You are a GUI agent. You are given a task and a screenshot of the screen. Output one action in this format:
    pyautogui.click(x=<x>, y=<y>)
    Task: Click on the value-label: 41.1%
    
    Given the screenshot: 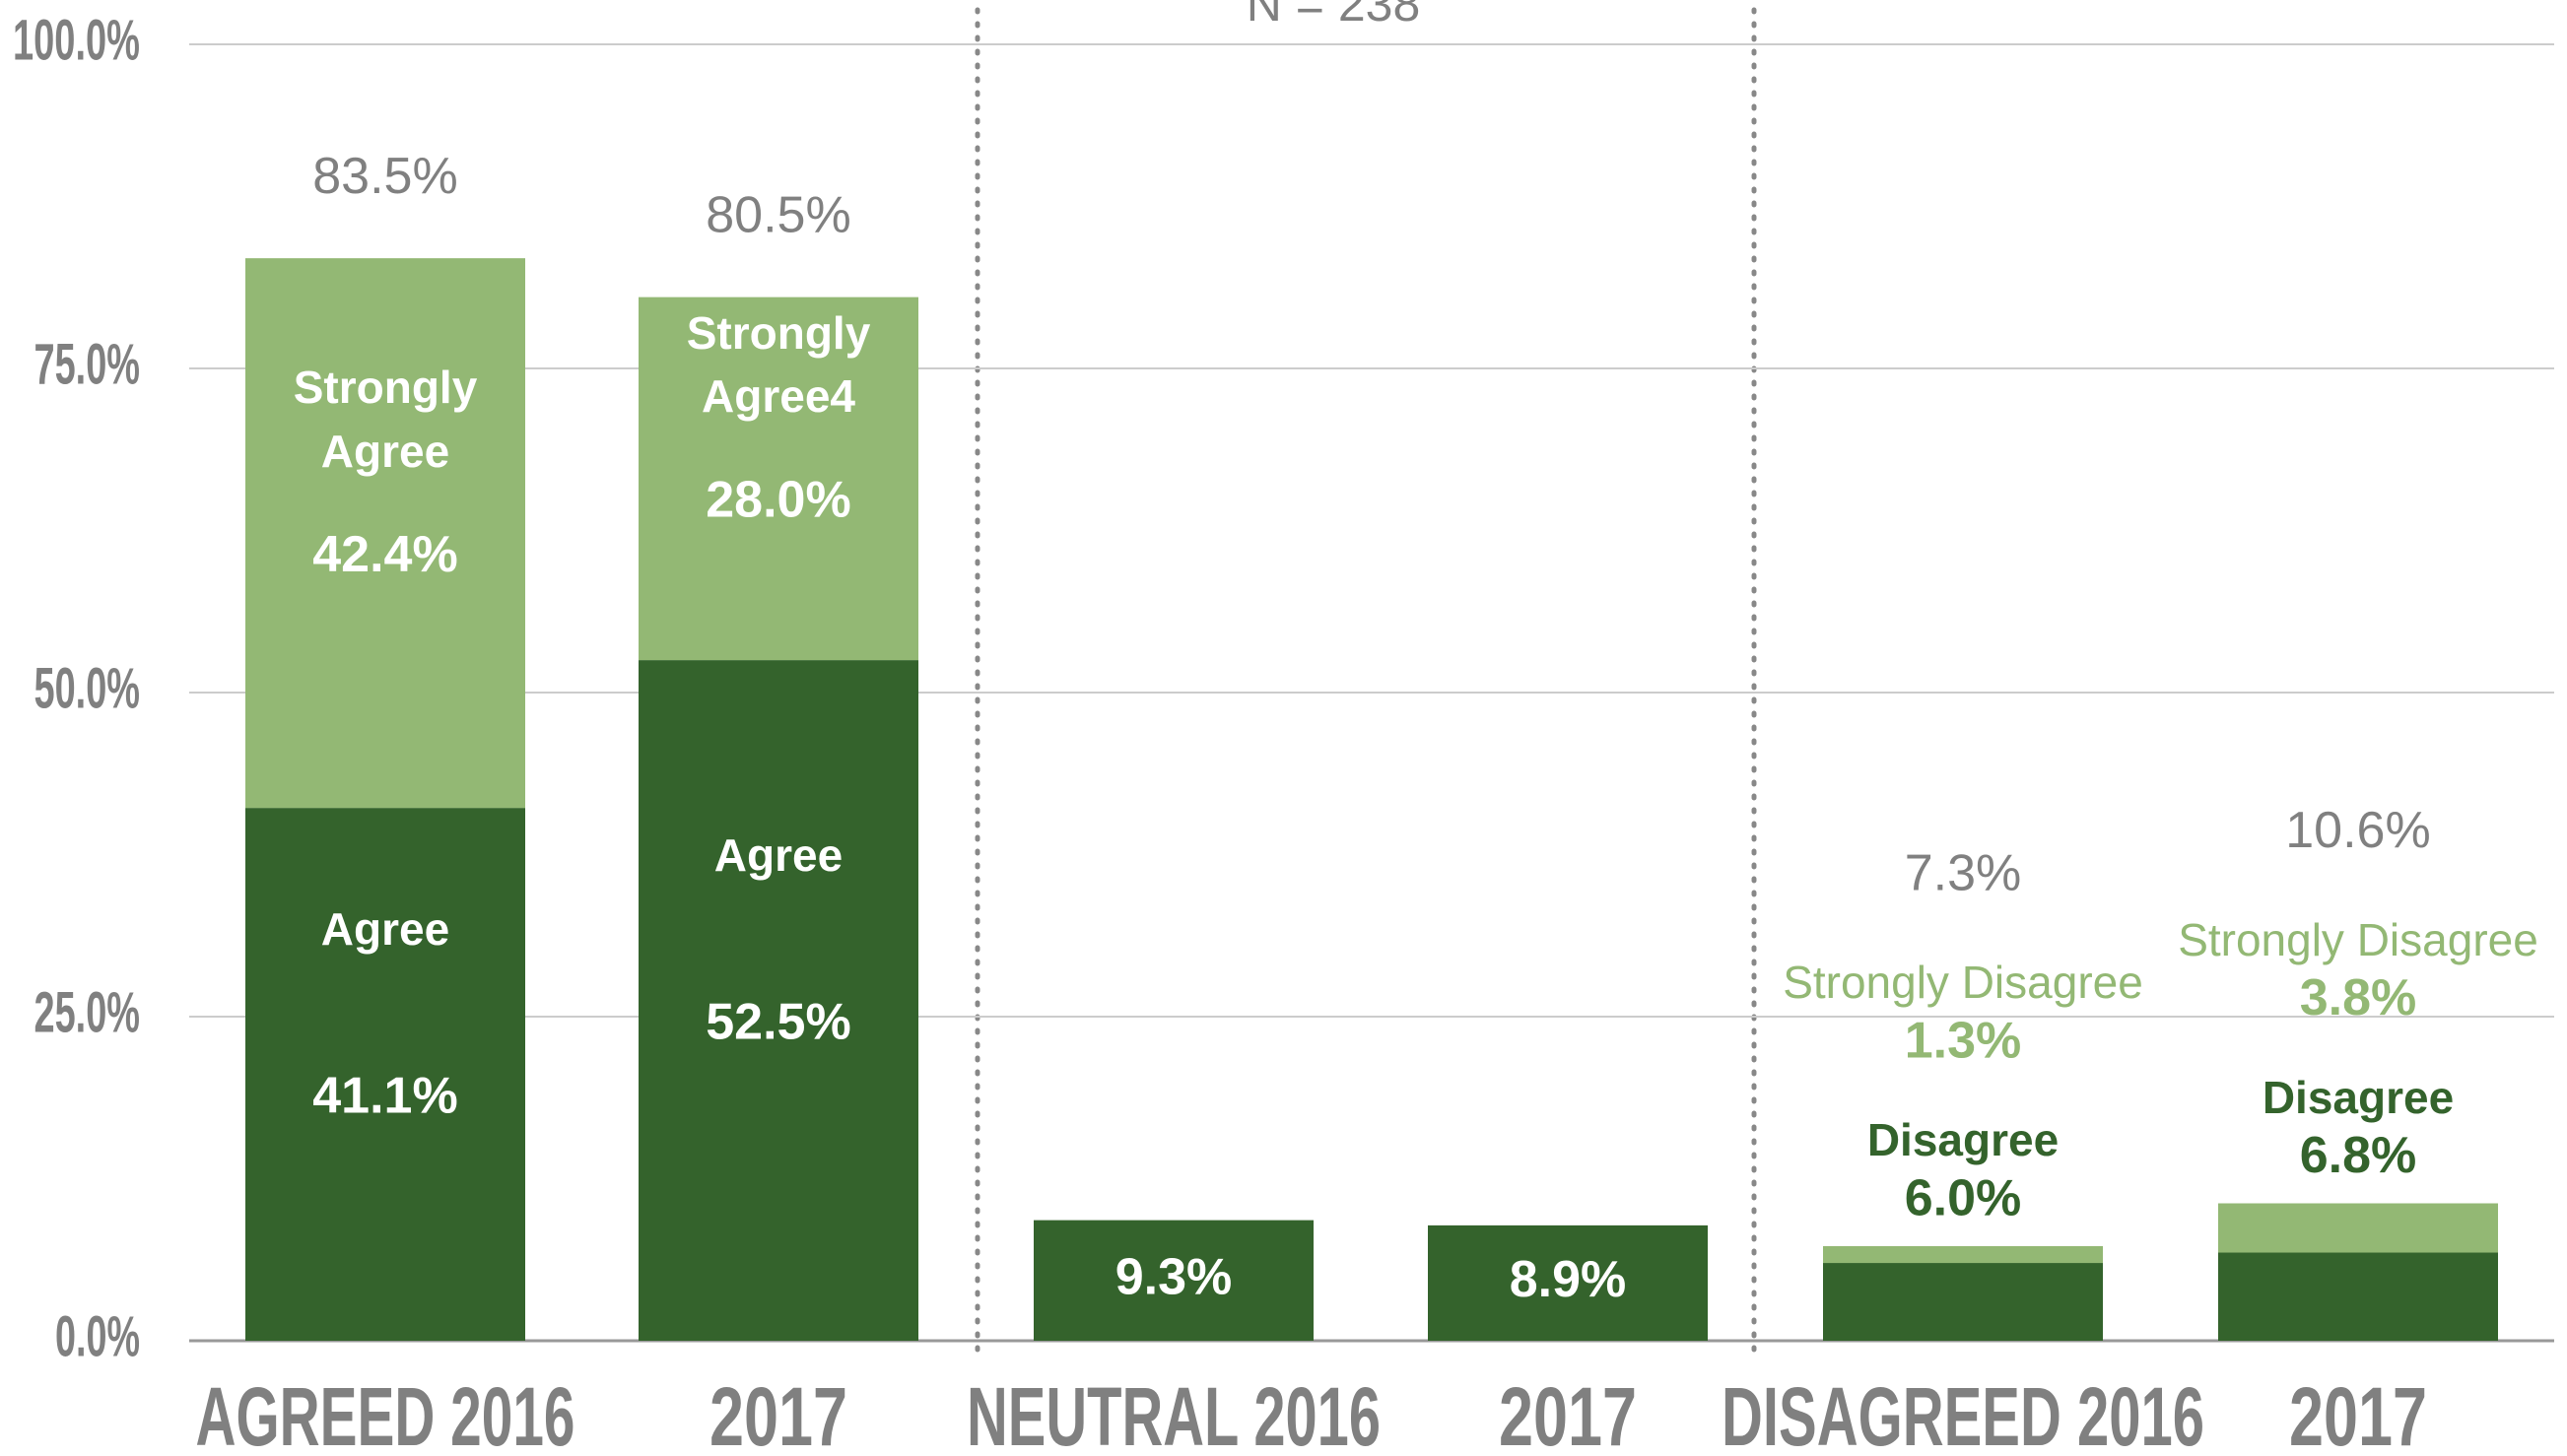 What is the action you would take?
    pyautogui.click(x=384, y=1095)
    